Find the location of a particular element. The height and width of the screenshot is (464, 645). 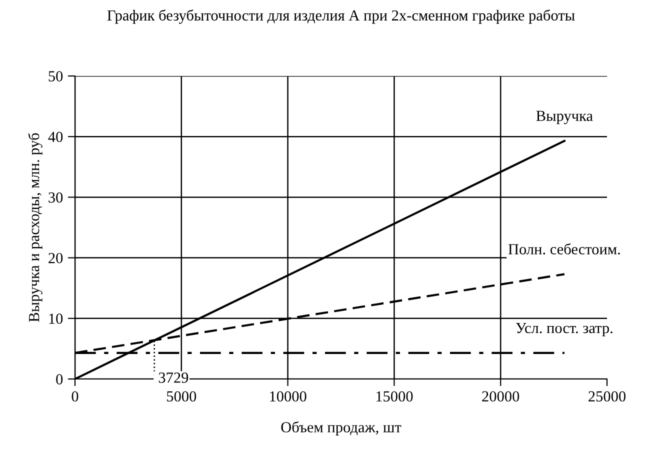

x-tick-label: 15000 is located at coordinates (394, 396).